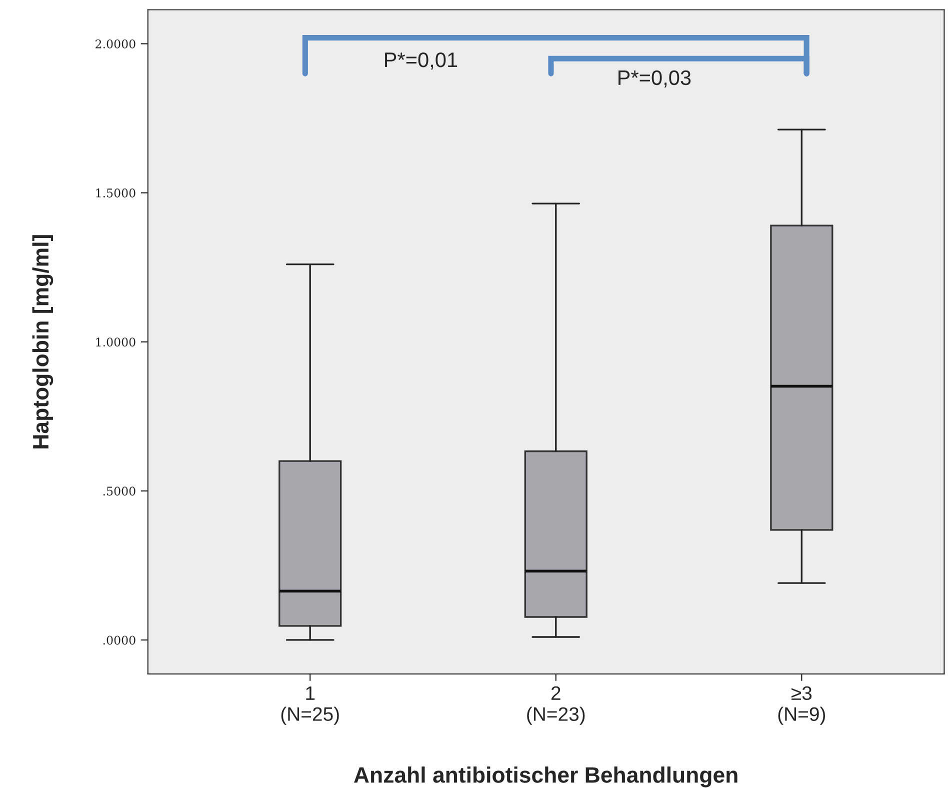  I want to click on y-tick-label: .0000, so click(119, 640).